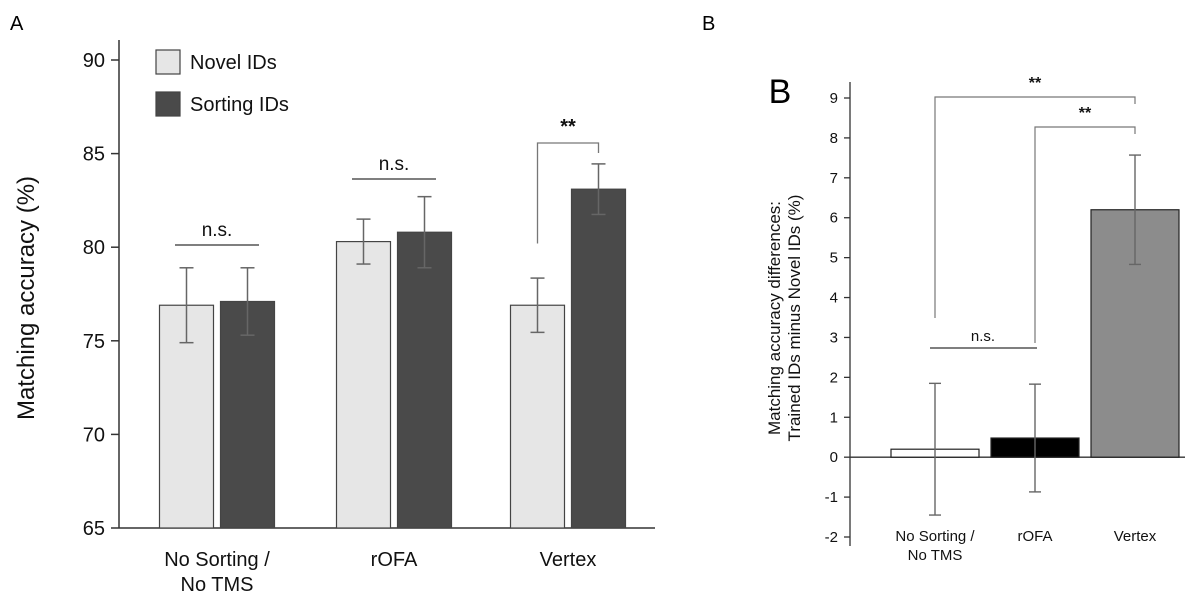 This screenshot has width=1194, height=596. What do you see at coordinates (94, 529) in the screenshot?
I see `y-tick-label-65: 65` at bounding box center [94, 529].